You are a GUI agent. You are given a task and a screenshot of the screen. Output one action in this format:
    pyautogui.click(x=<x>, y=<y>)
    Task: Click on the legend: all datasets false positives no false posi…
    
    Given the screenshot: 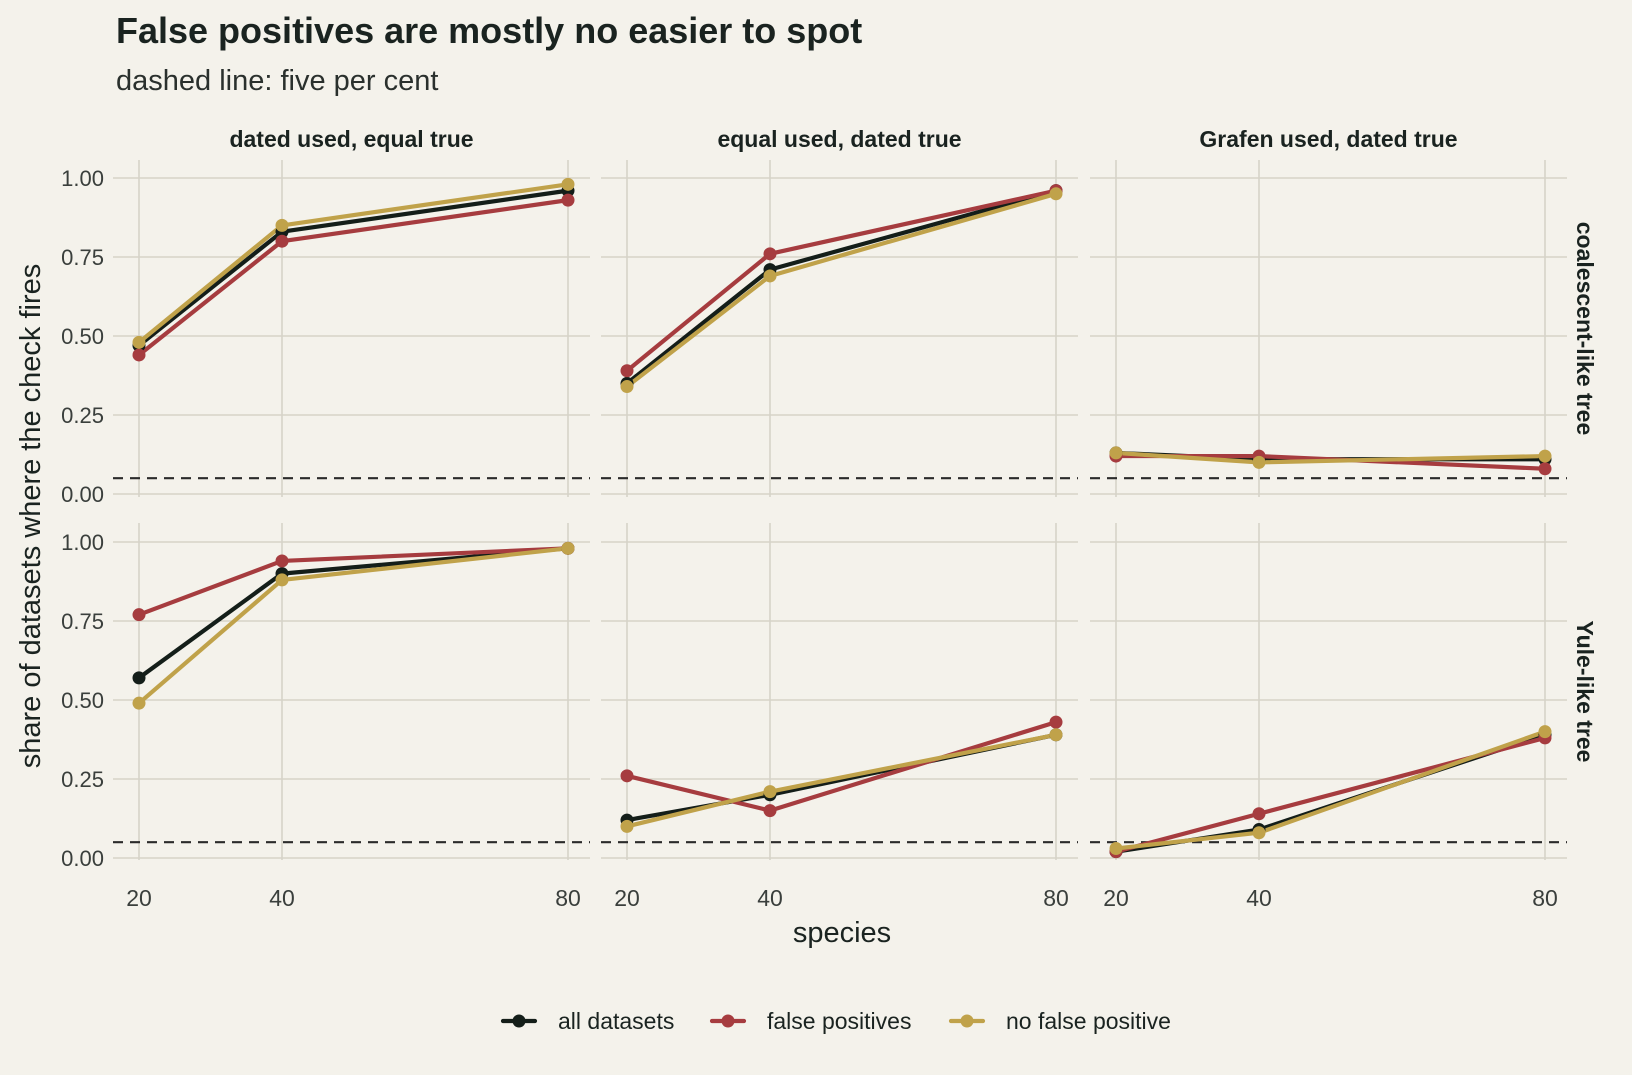 What is the action you would take?
    pyautogui.click(x=835, y=1021)
    